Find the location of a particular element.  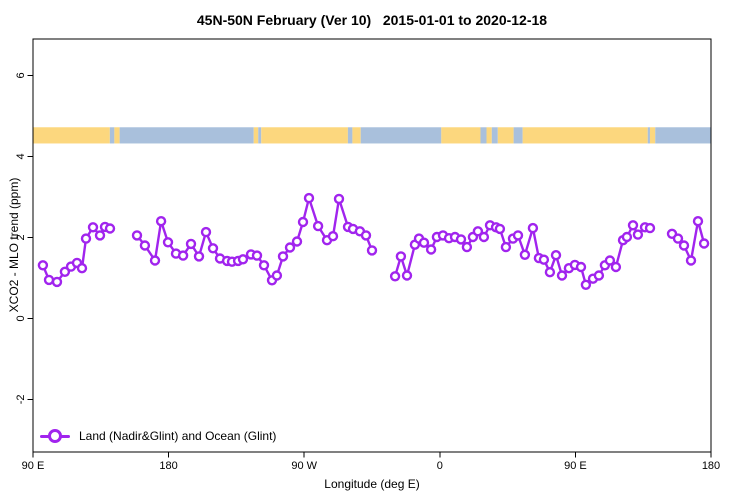

y-tick-label: 4 is located at coordinates (21, 156).